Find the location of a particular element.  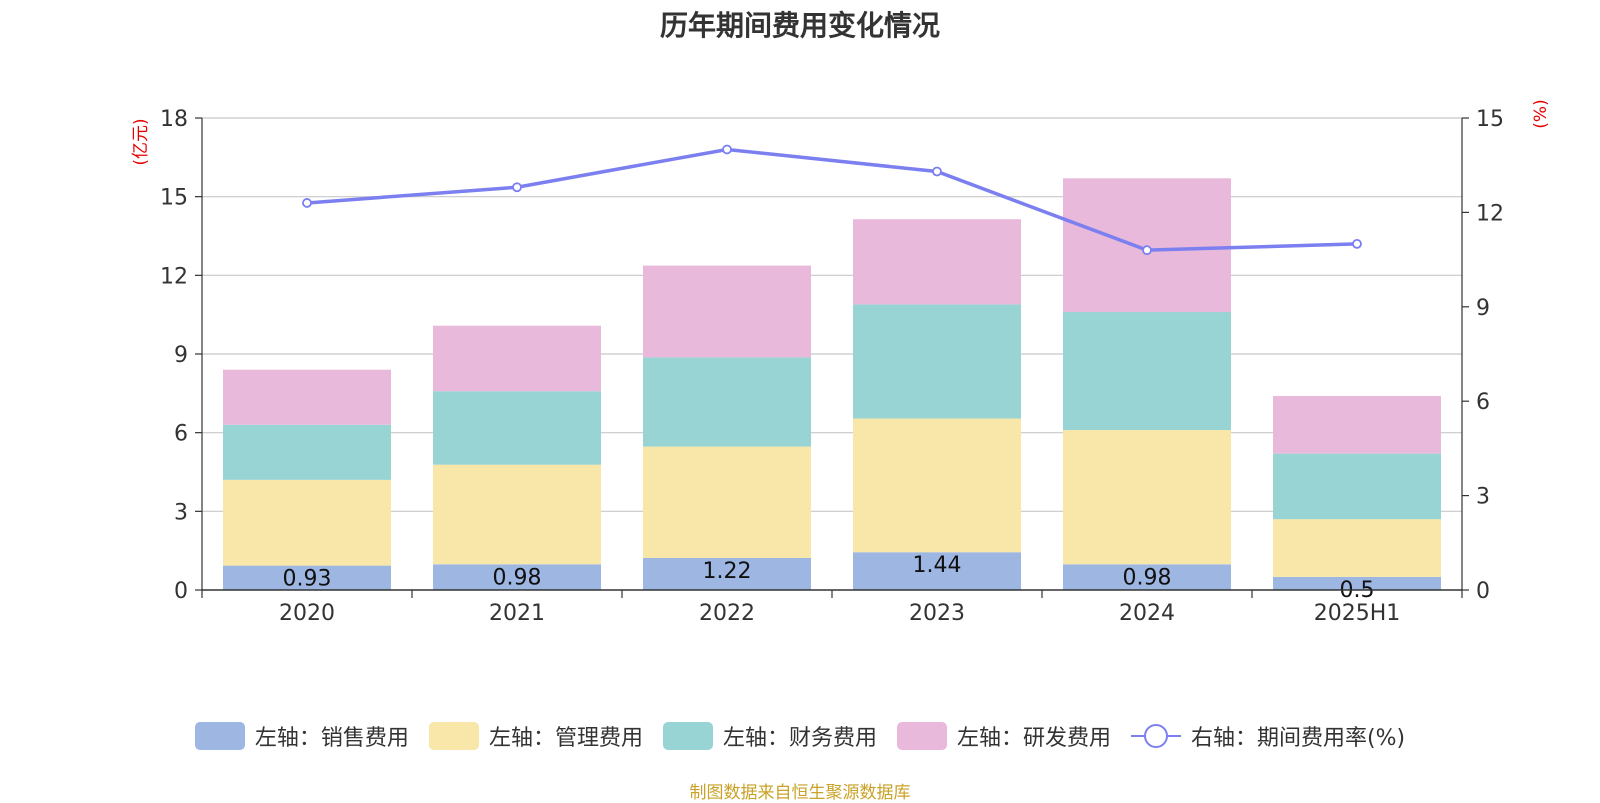

right-axis-unit: (%) is located at coordinates (1541, 113).